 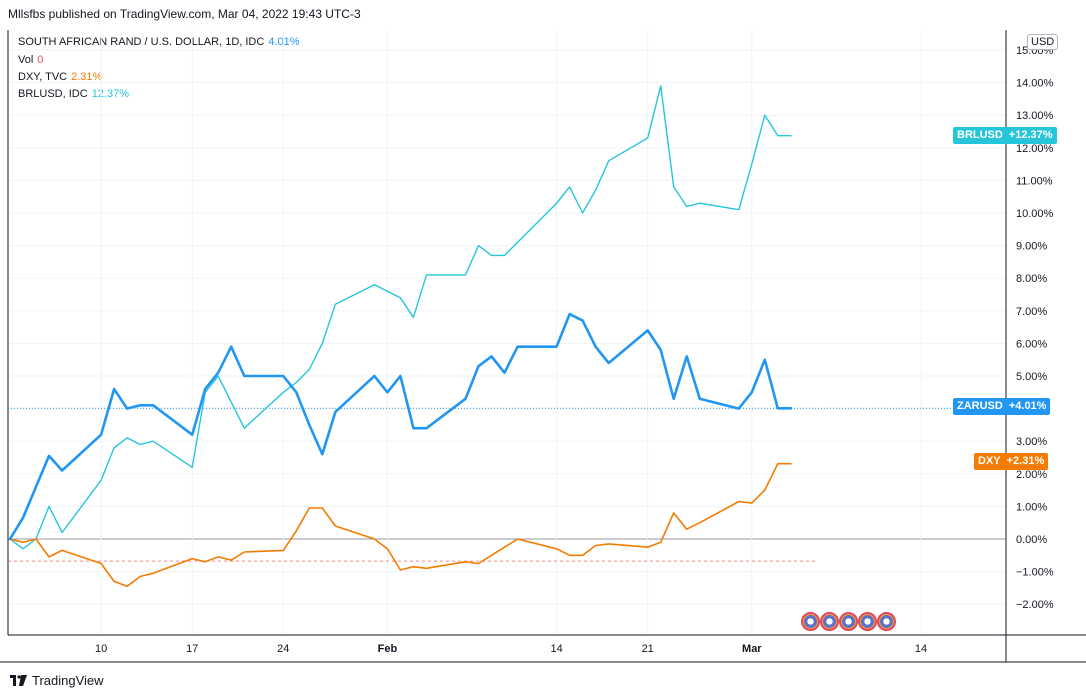 What do you see at coordinates (18, 680) in the screenshot?
I see `tradingview-logo-icon` at bounding box center [18, 680].